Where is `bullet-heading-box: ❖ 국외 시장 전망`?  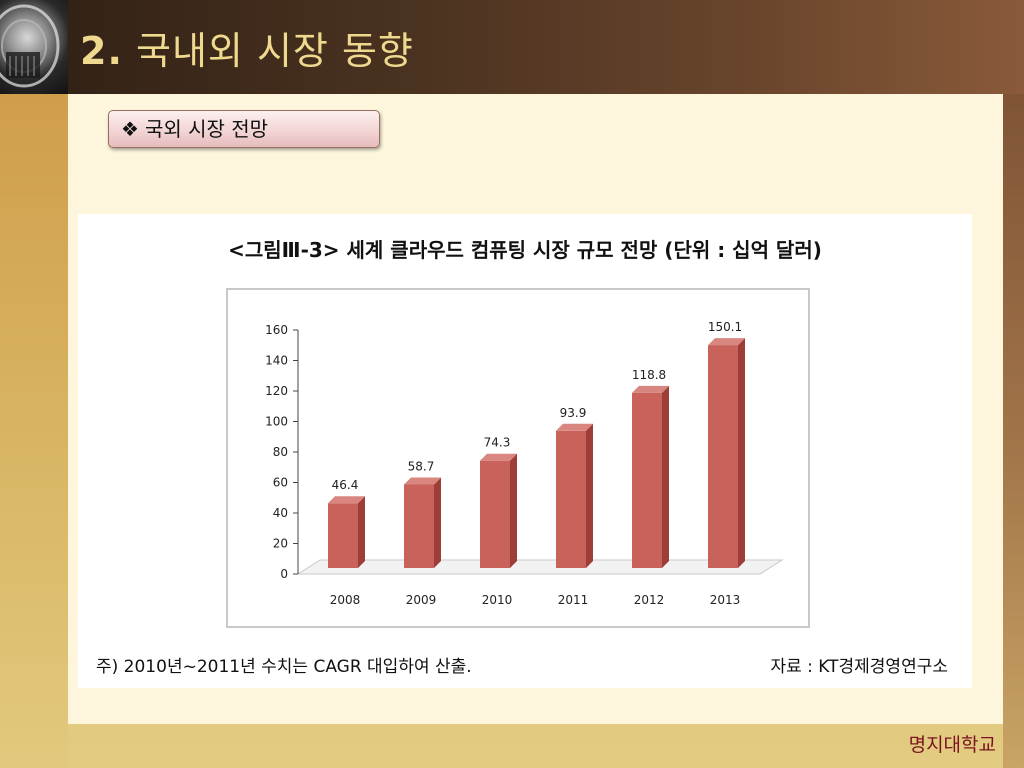 bullet-heading-box: ❖ 국외 시장 전망 is located at coordinates (244, 129).